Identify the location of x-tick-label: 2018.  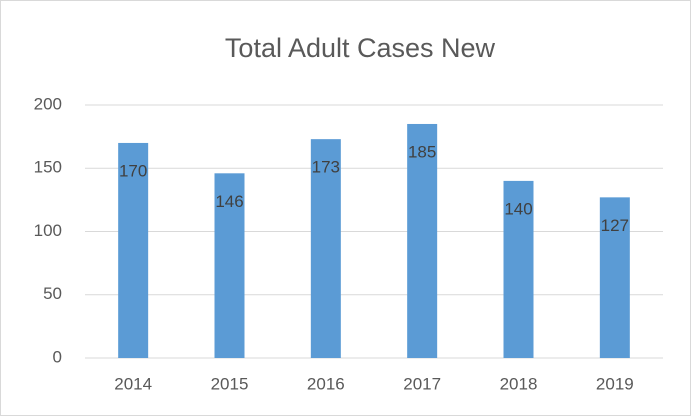
(519, 383).